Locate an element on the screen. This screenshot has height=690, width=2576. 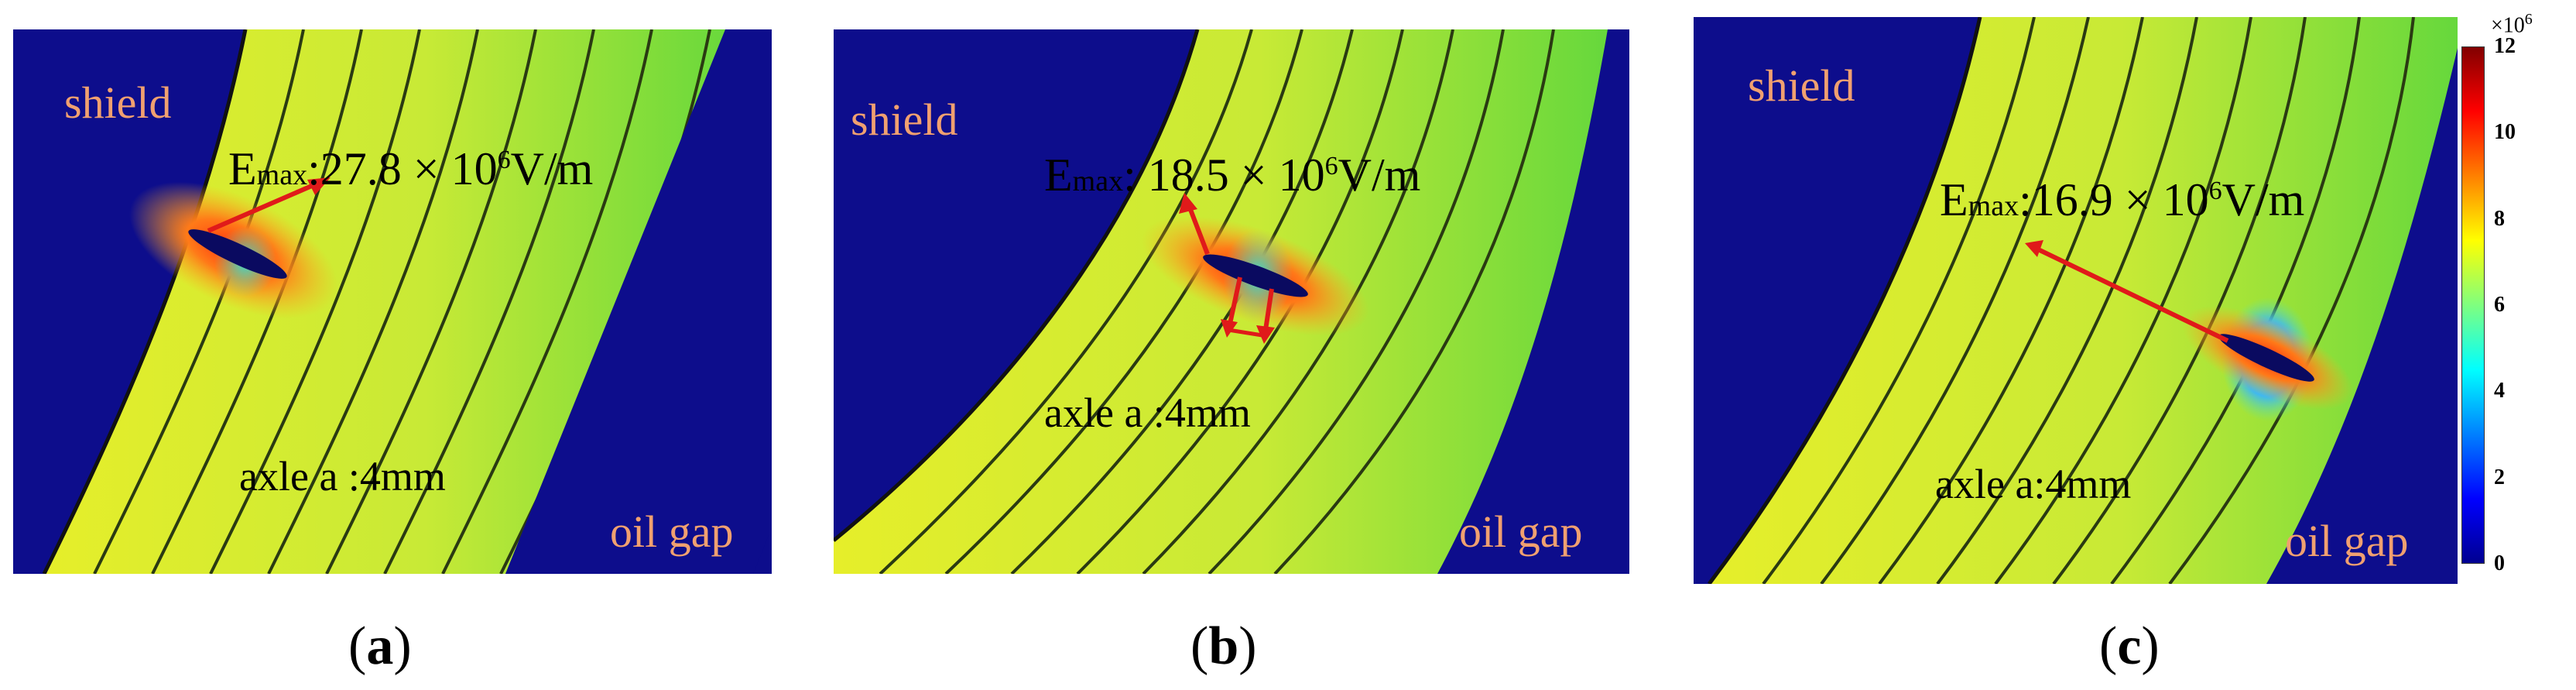
colorbar-tick-label: 0 is located at coordinates (2499, 563).